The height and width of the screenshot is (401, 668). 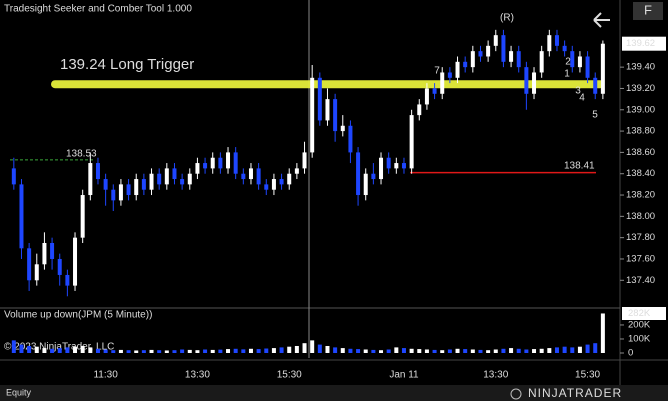 I want to click on signal-marker: (R), so click(x=507, y=18).